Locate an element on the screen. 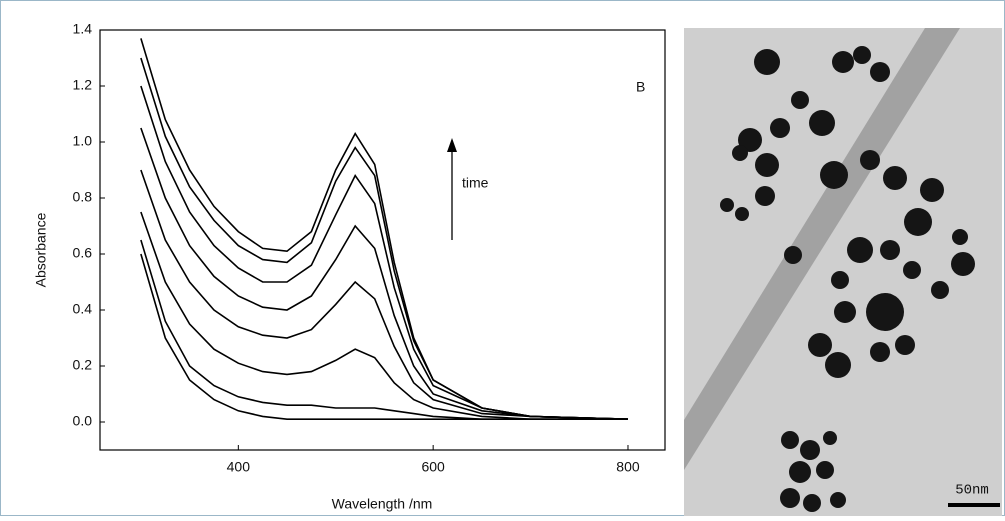 This screenshot has height=521, width=1005. y-tick-label: 0.6 is located at coordinates (83, 253).